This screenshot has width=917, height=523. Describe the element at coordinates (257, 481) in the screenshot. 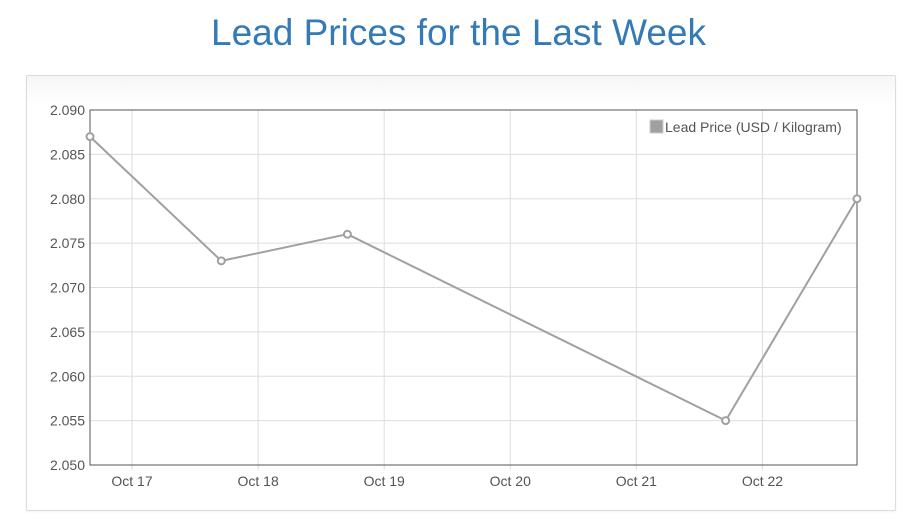

I see `x-tick-label: Oct 18` at that location.